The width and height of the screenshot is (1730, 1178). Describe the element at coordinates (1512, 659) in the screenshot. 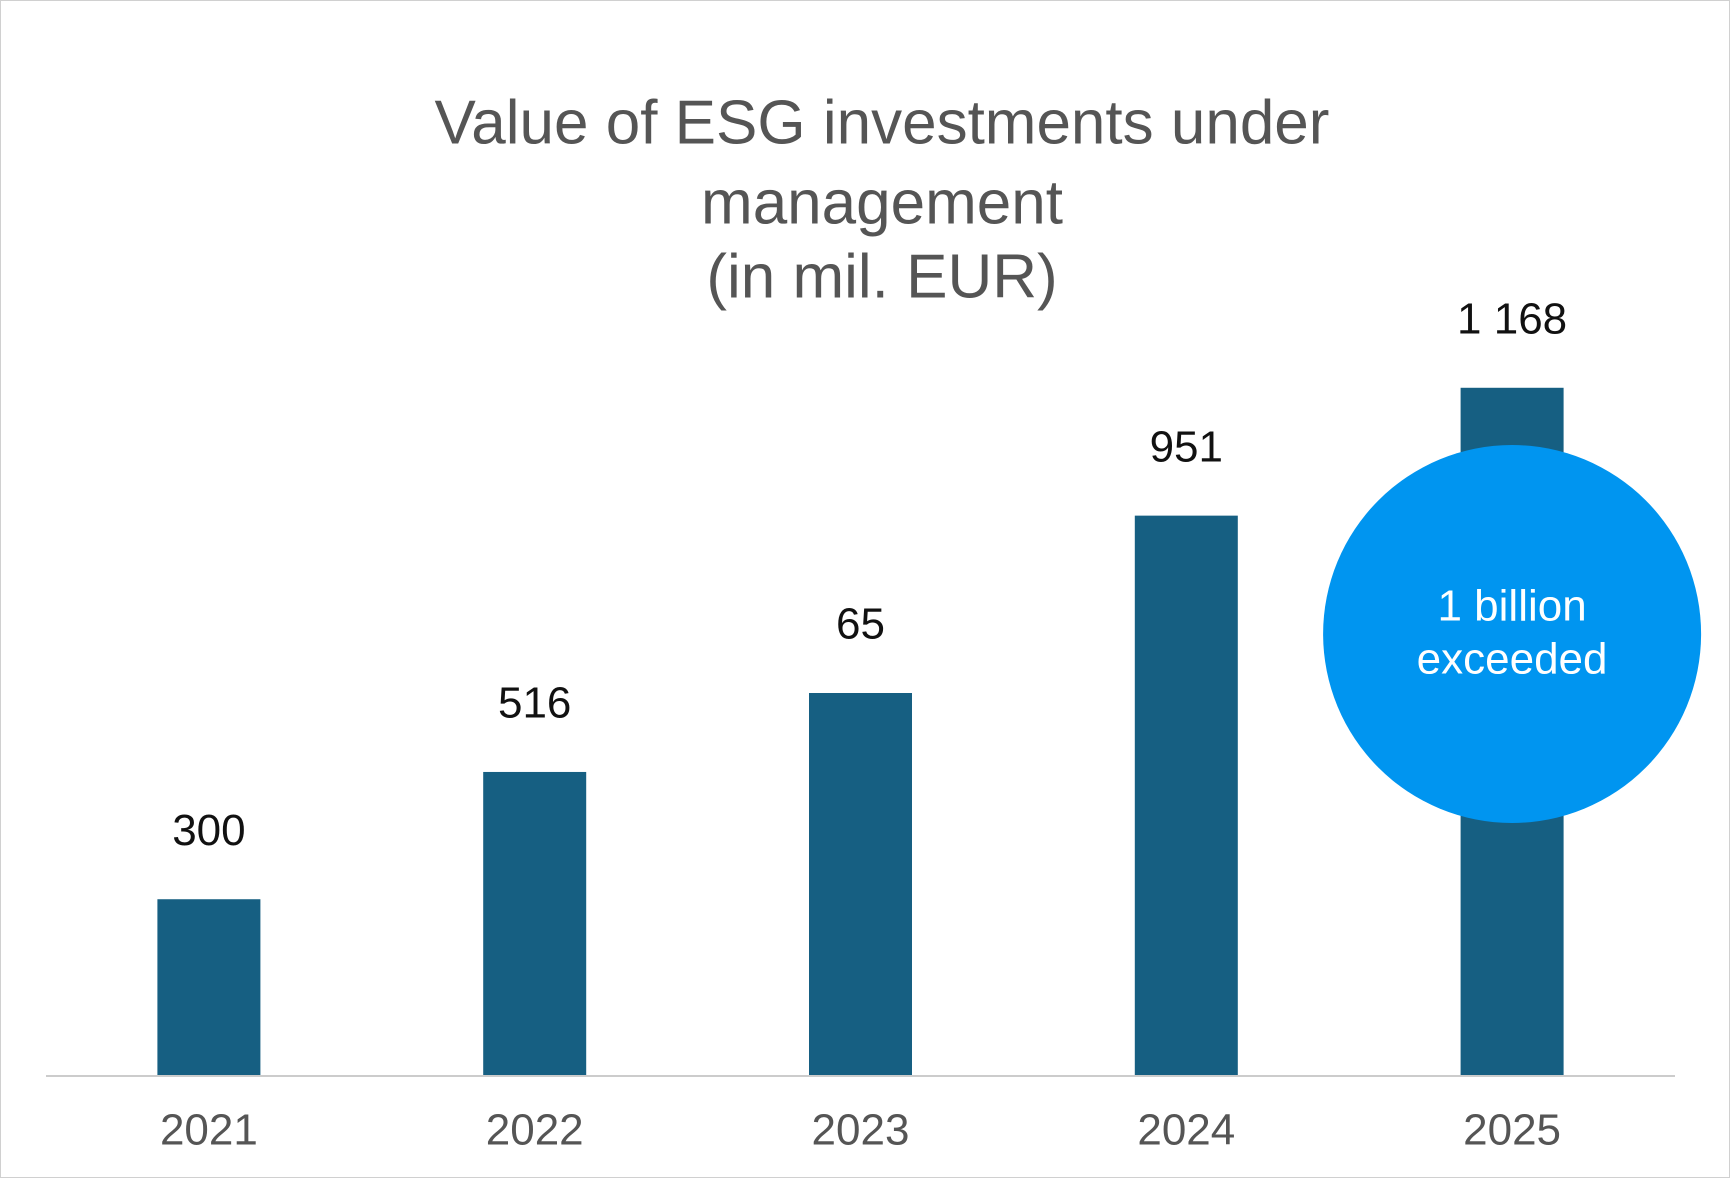

I see `annotation-text: exceeded` at that location.